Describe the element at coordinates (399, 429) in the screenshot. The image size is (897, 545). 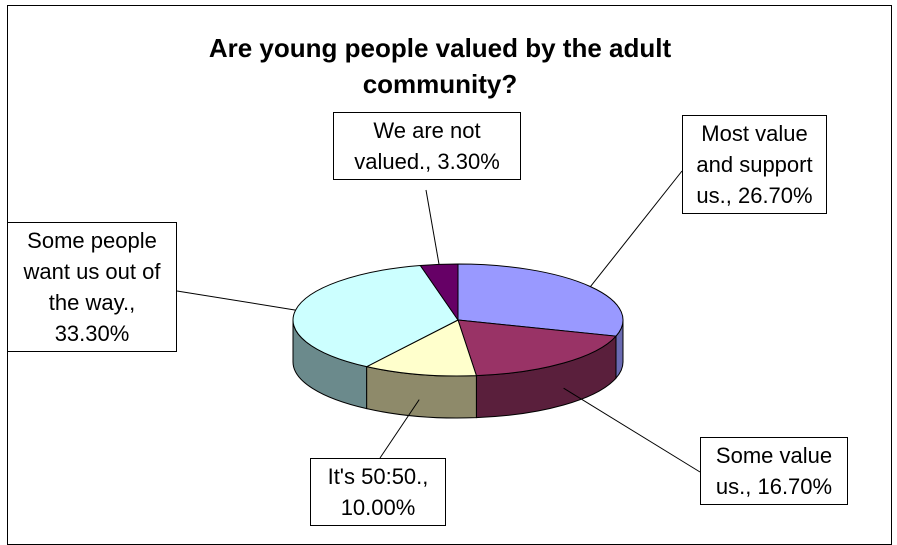
I see `leader-line-fifty-fifty` at that location.